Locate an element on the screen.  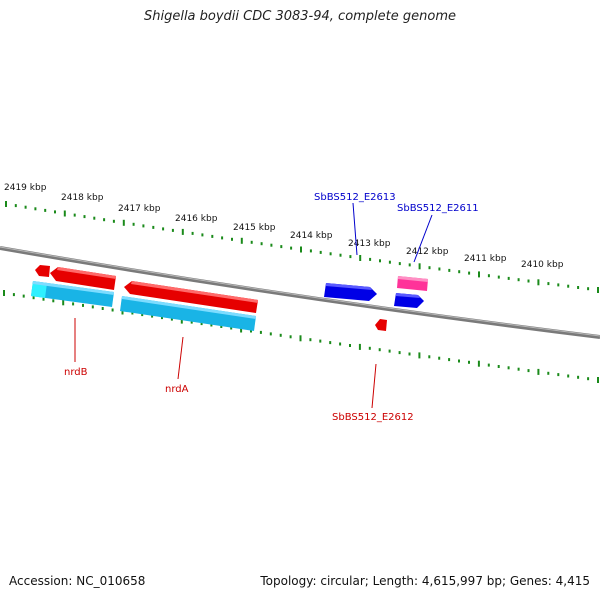
gene-label-nrdB: nrdB is located at coordinates (76, 372).